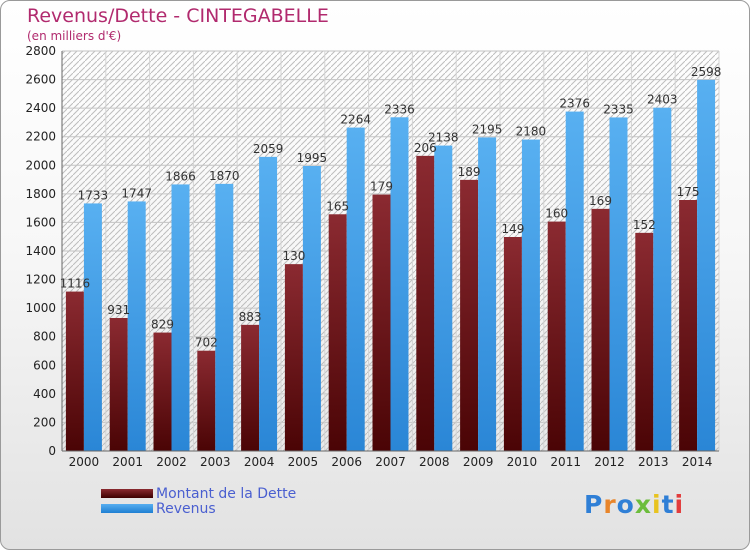  I want to click on data-label-revenus: 1995, so click(312, 158).